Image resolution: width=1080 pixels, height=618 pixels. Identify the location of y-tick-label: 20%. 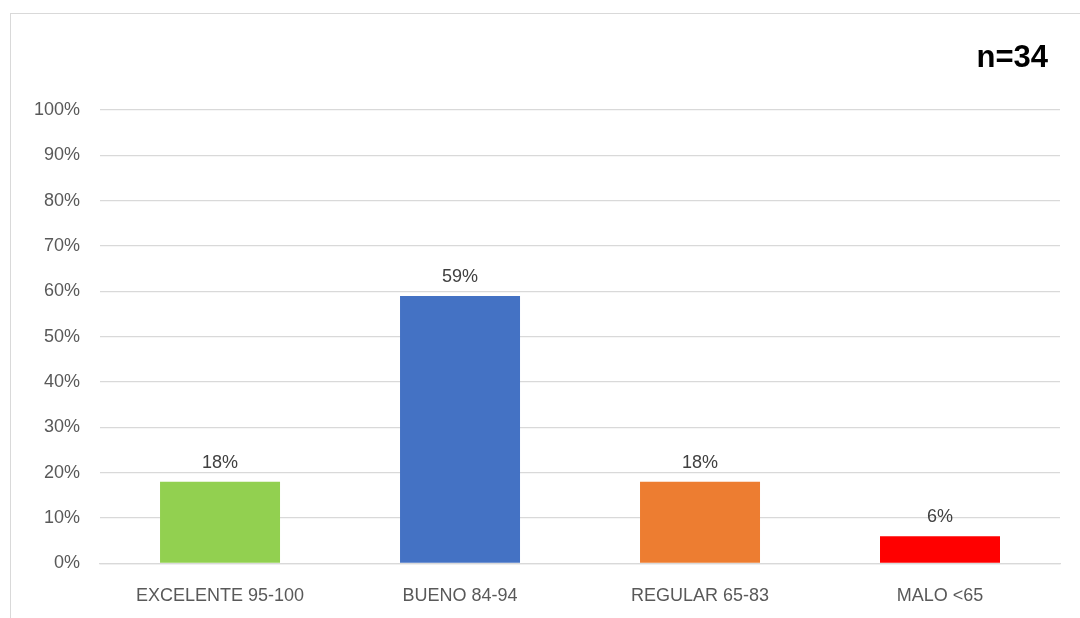
(62, 471).